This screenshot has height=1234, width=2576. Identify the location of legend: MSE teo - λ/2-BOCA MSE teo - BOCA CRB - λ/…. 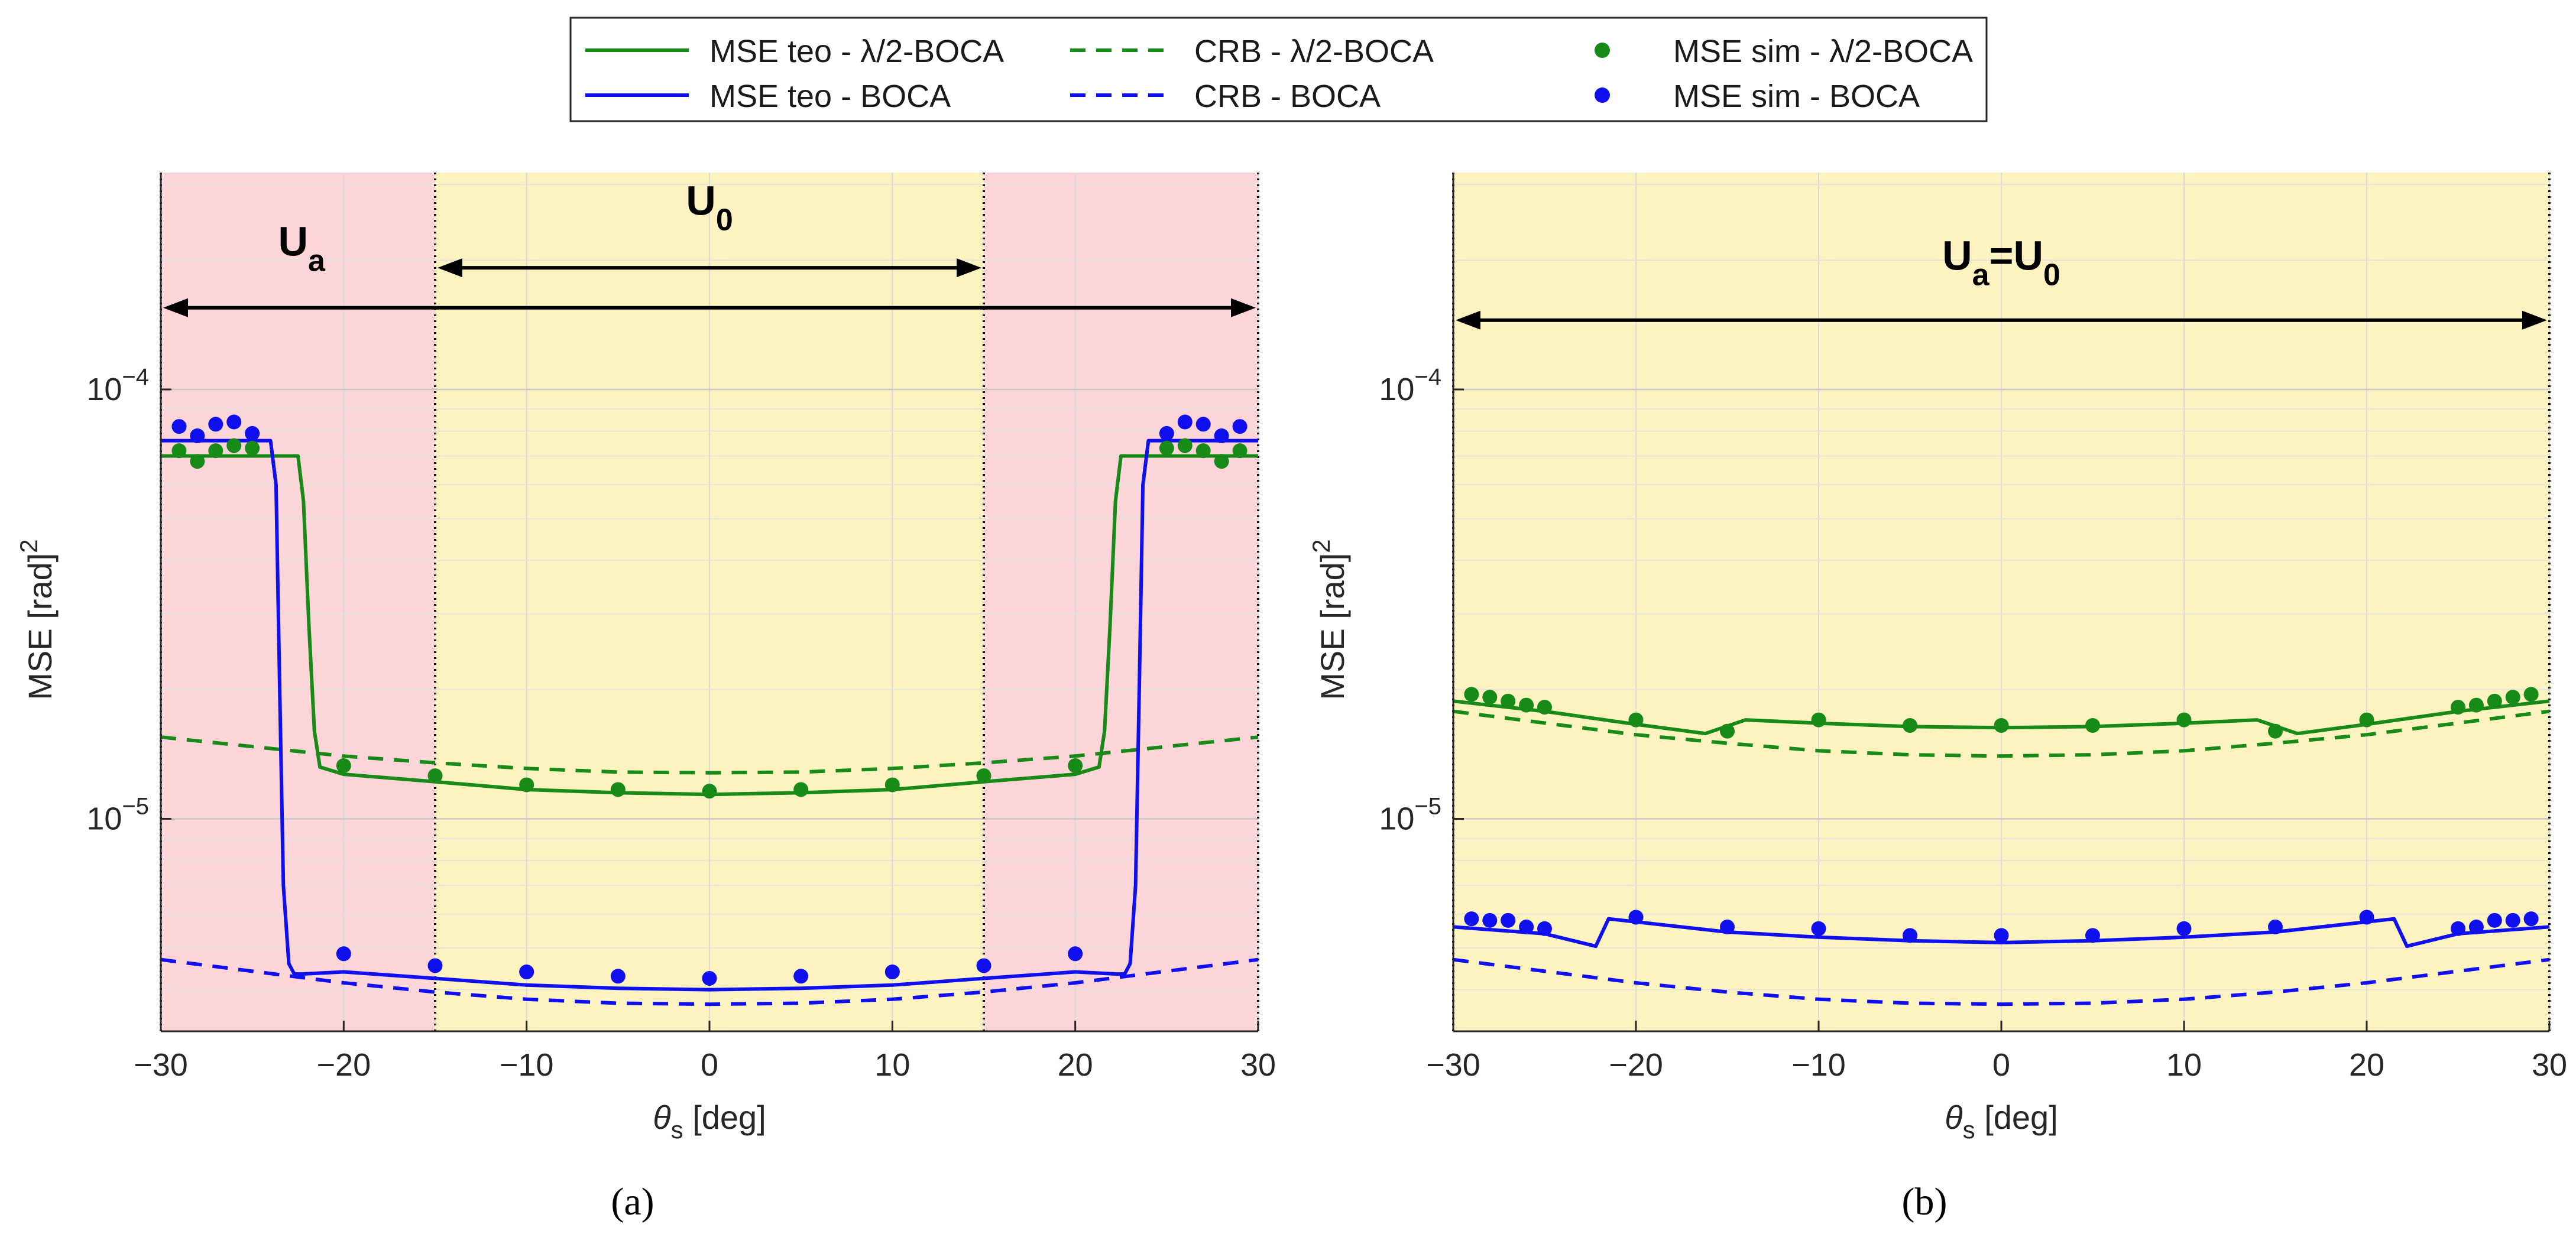
(1278, 69).